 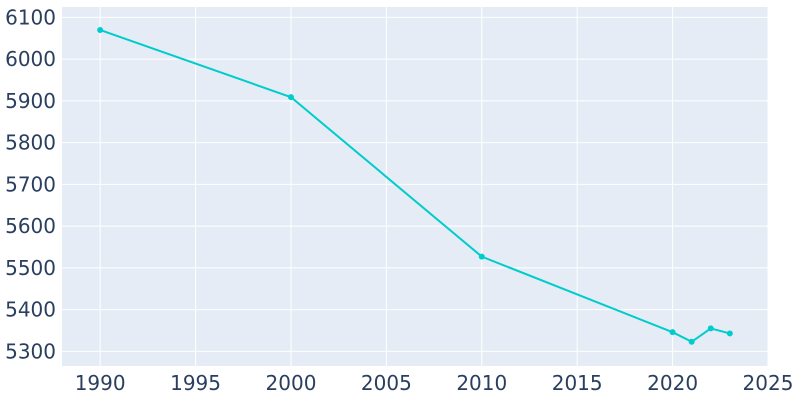 What do you see at coordinates (386, 383) in the screenshot?
I see `x-tick-label: 2005` at bounding box center [386, 383].